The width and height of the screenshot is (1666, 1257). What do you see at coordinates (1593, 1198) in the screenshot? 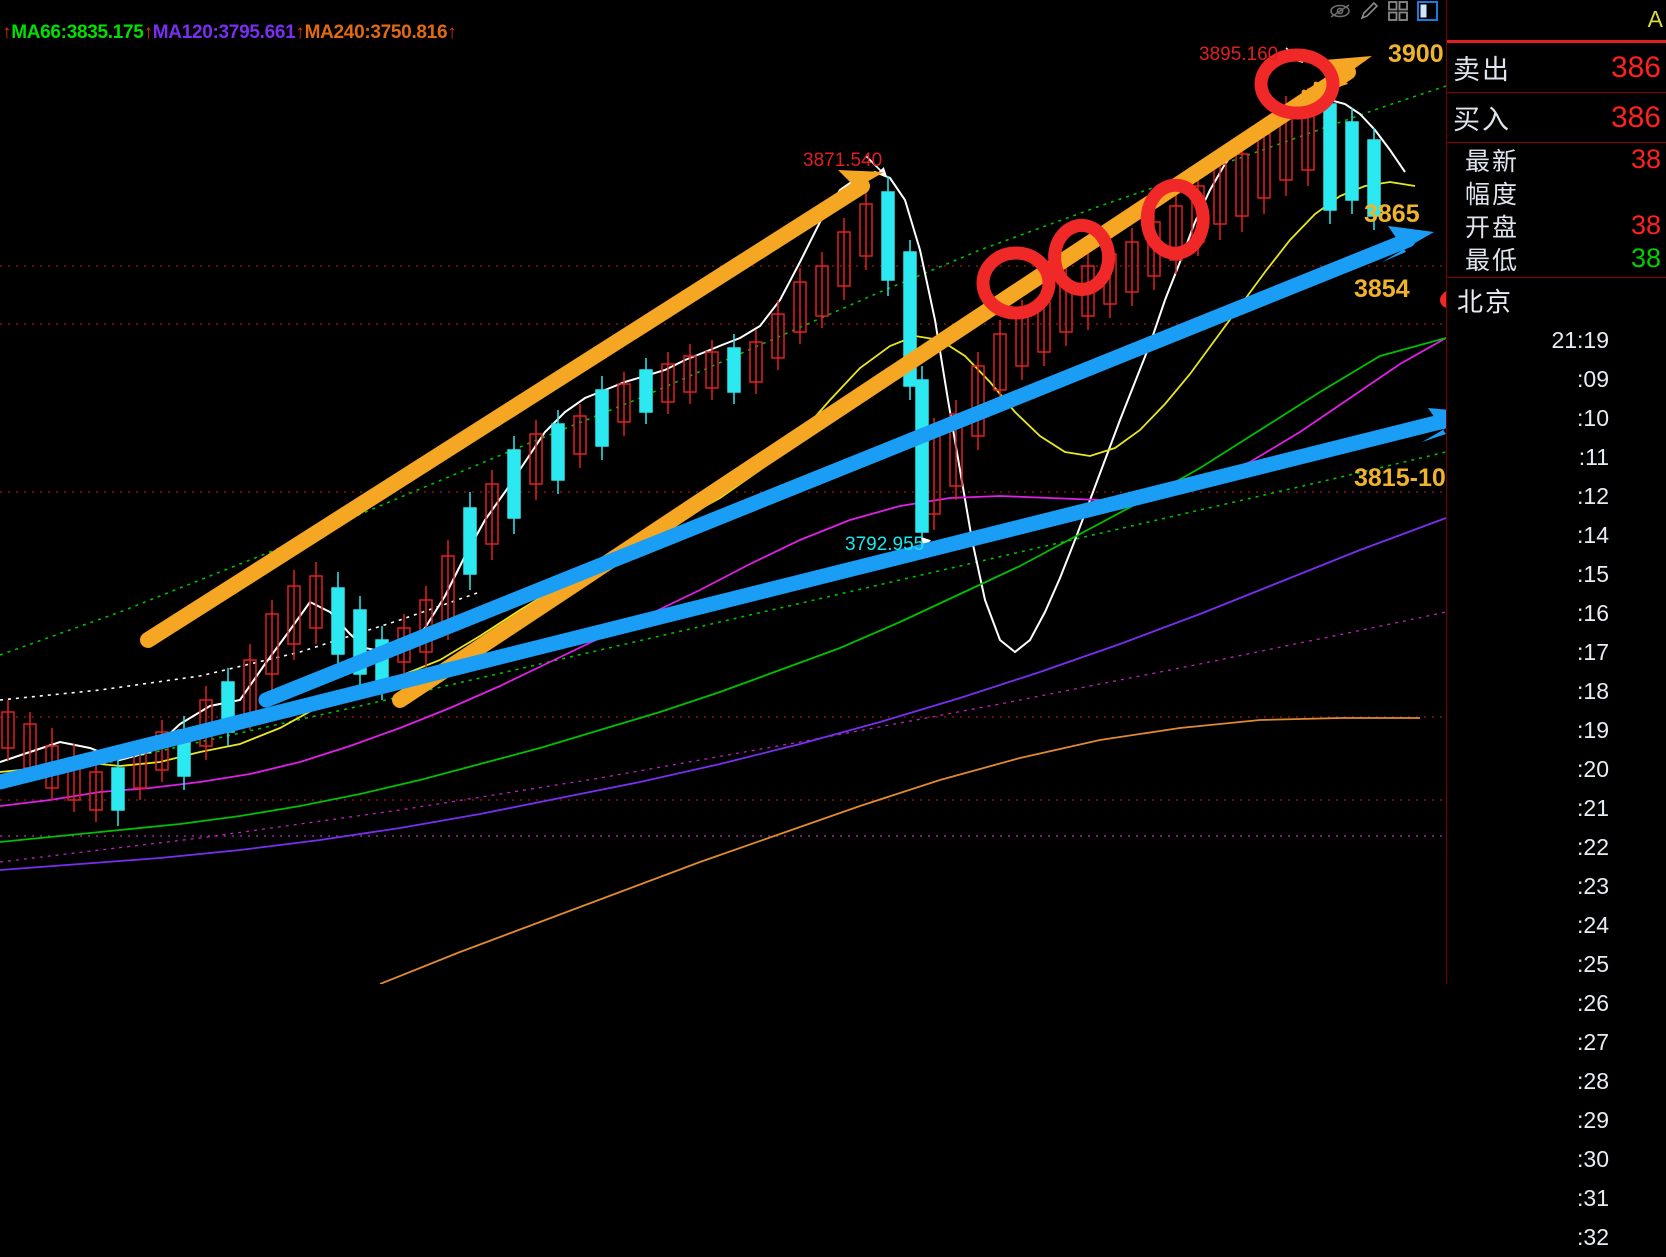
I see `time-item: :31` at bounding box center [1593, 1198].